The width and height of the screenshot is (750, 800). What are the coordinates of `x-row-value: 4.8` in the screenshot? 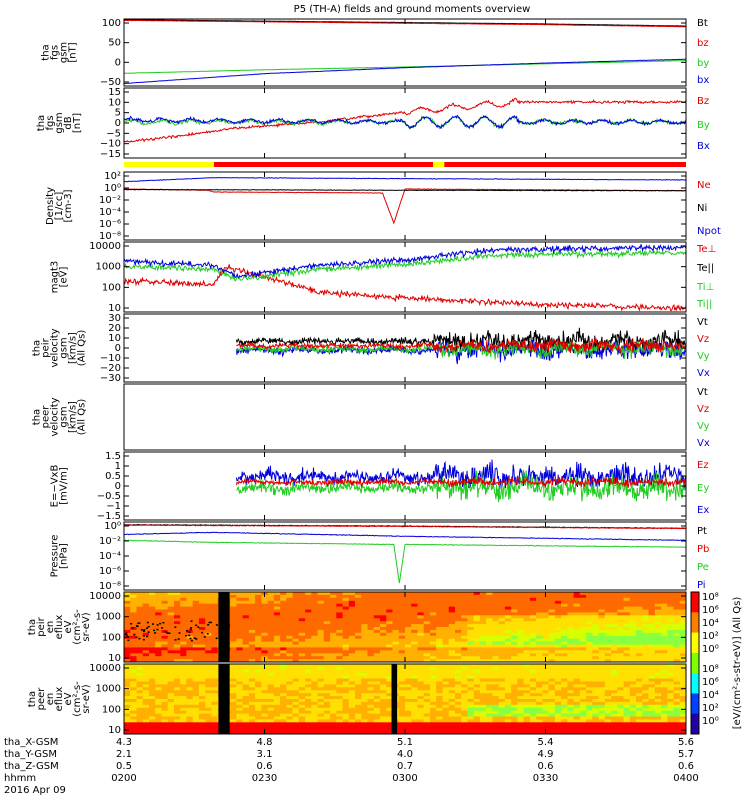 It's located at (265, 742).